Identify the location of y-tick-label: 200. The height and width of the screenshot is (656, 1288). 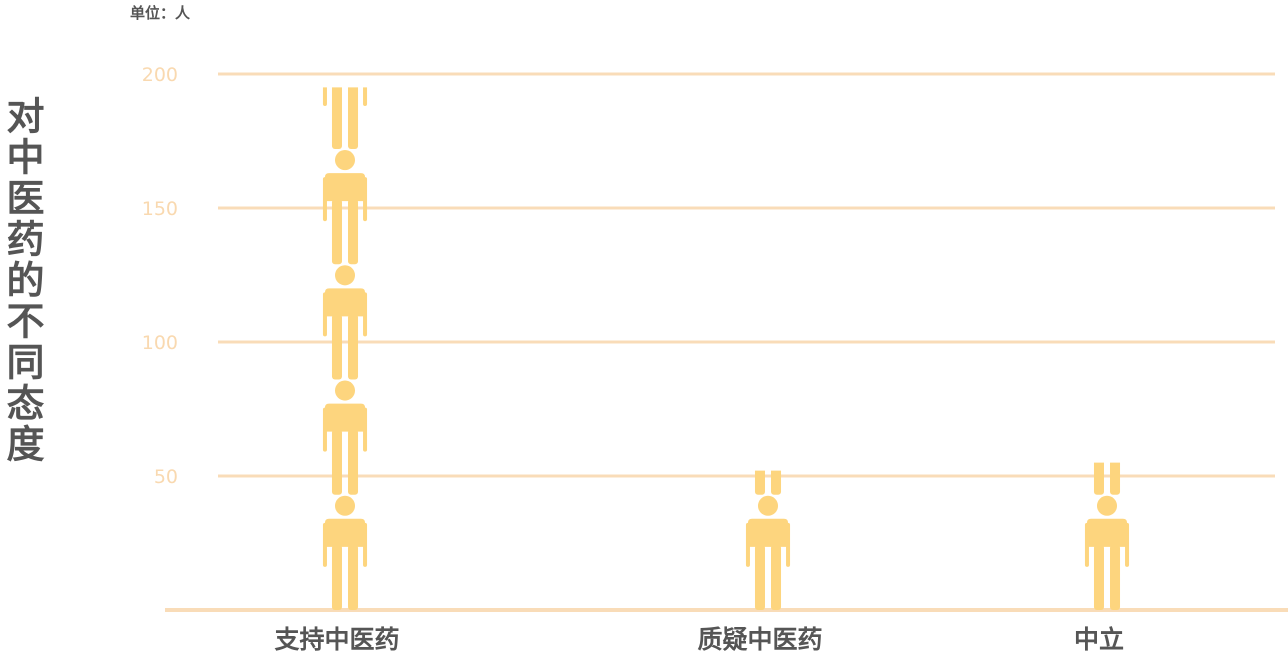
(160, 75).